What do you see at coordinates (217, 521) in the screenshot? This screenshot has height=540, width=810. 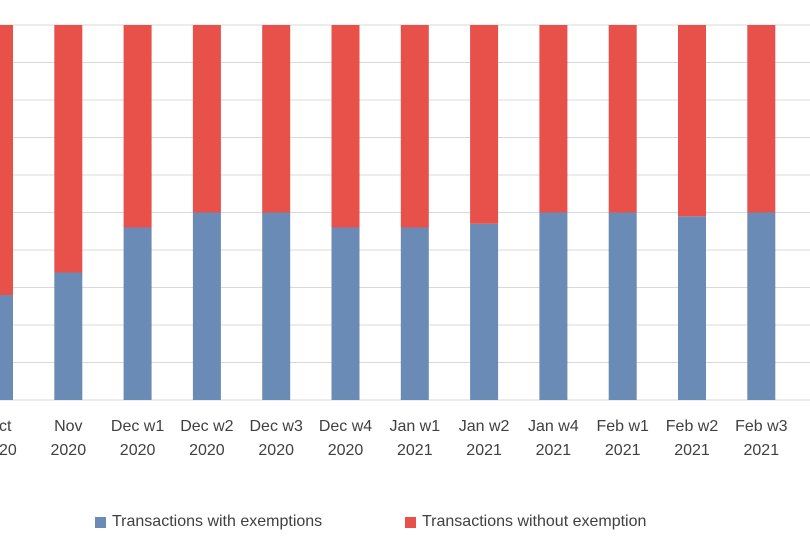 I see `legend-label: Transactions with exemptions` at bounding box center [217, 521].